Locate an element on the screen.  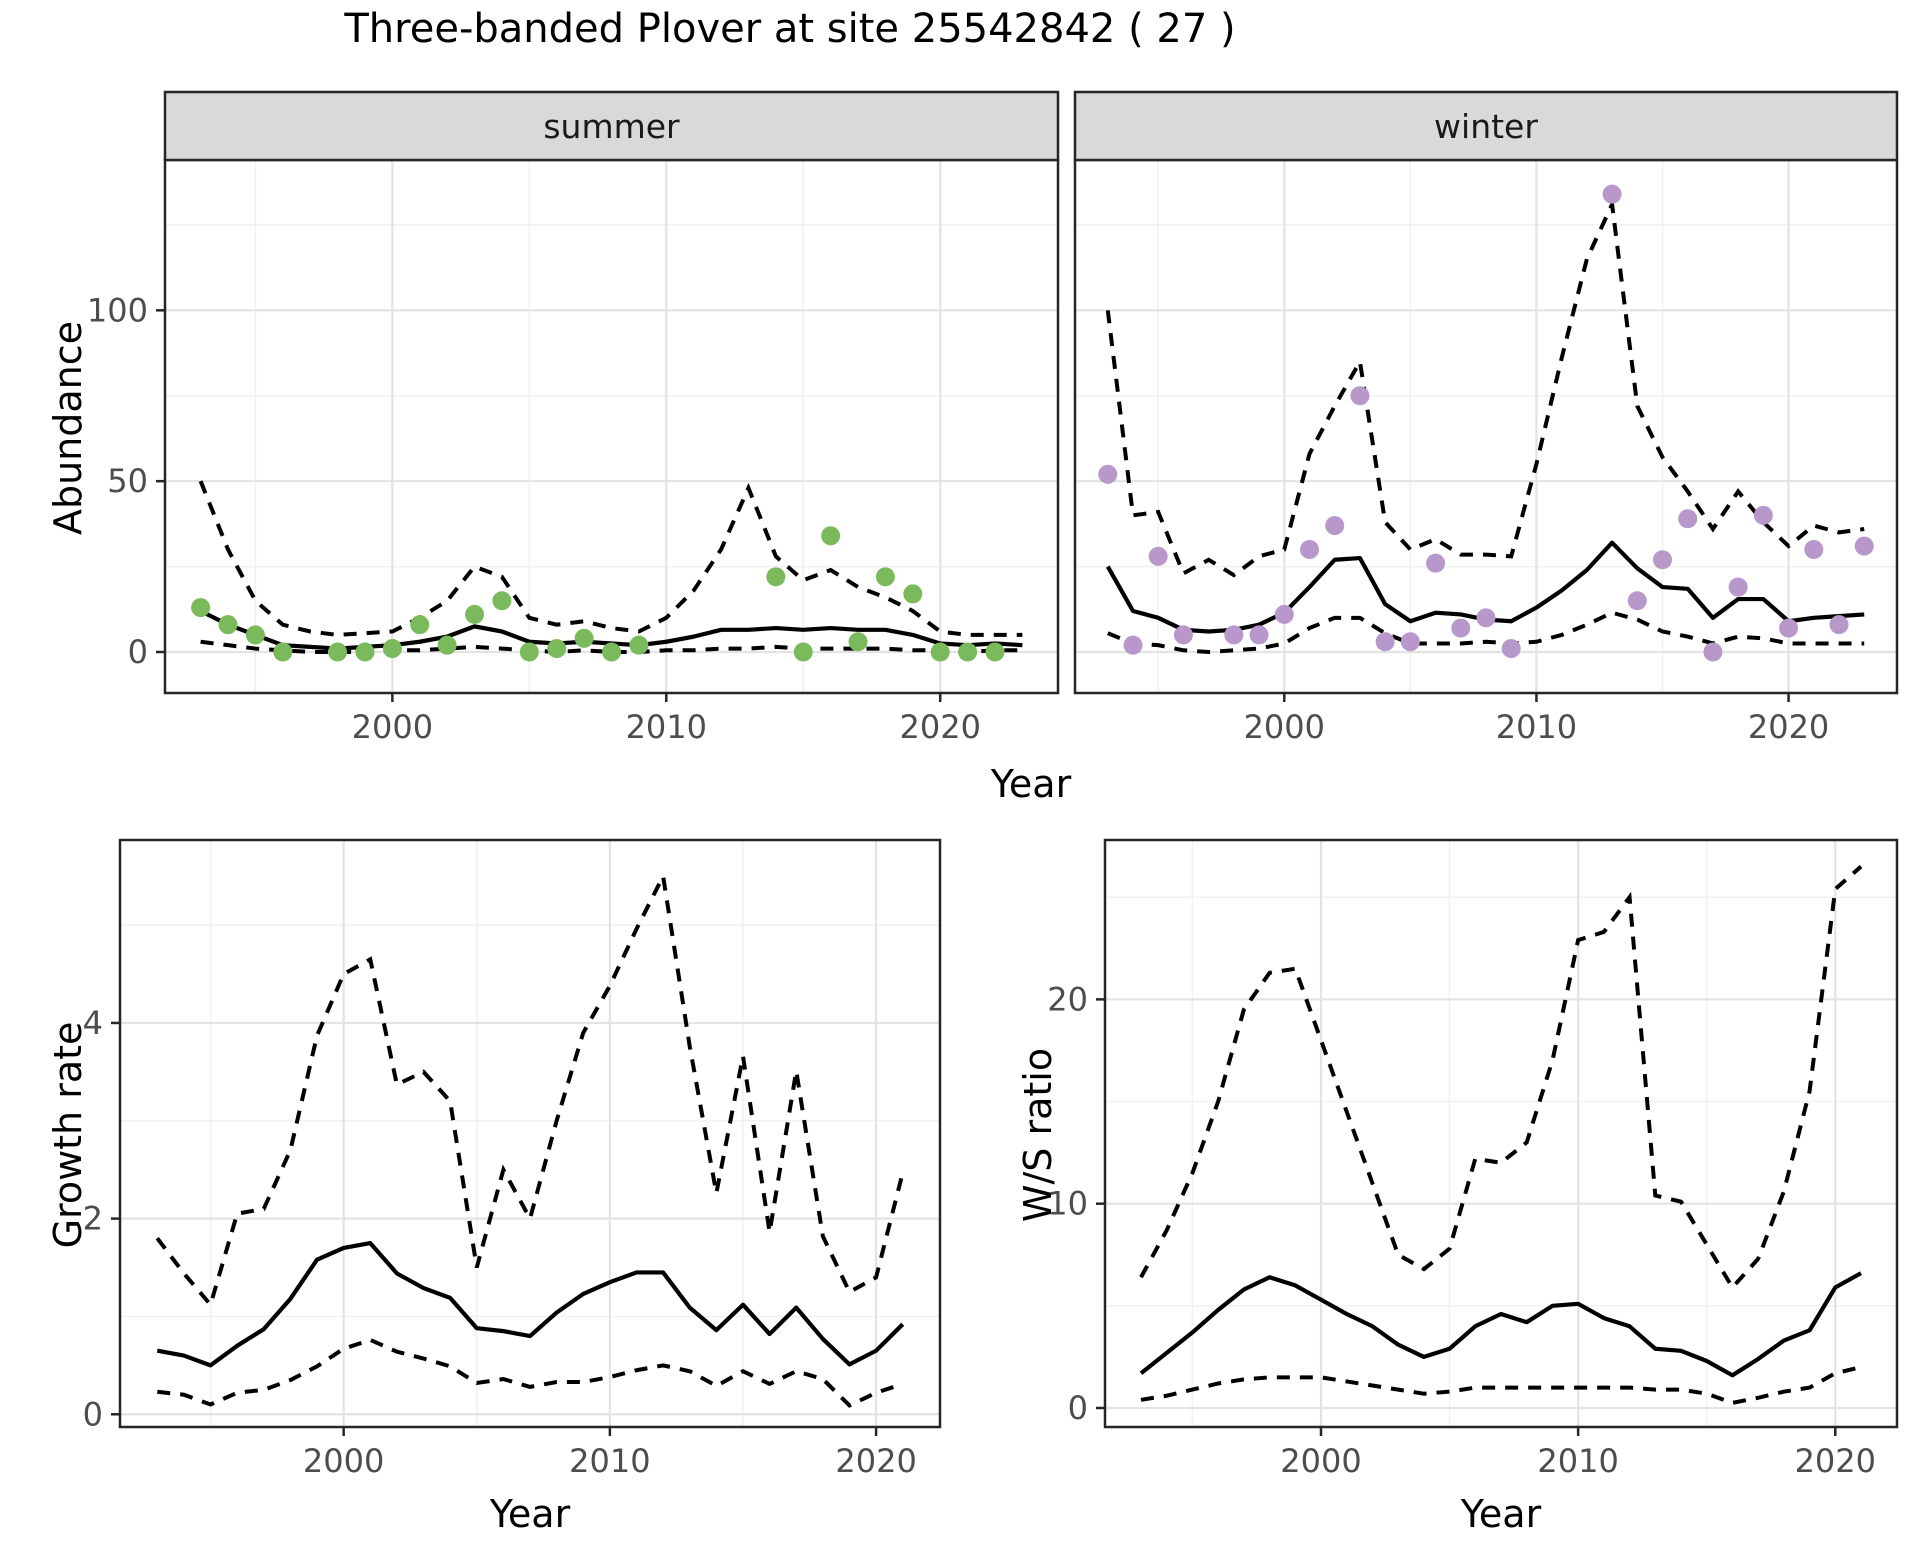
growth-y-tick-label: 0 is located at coordinates (93, 1414).